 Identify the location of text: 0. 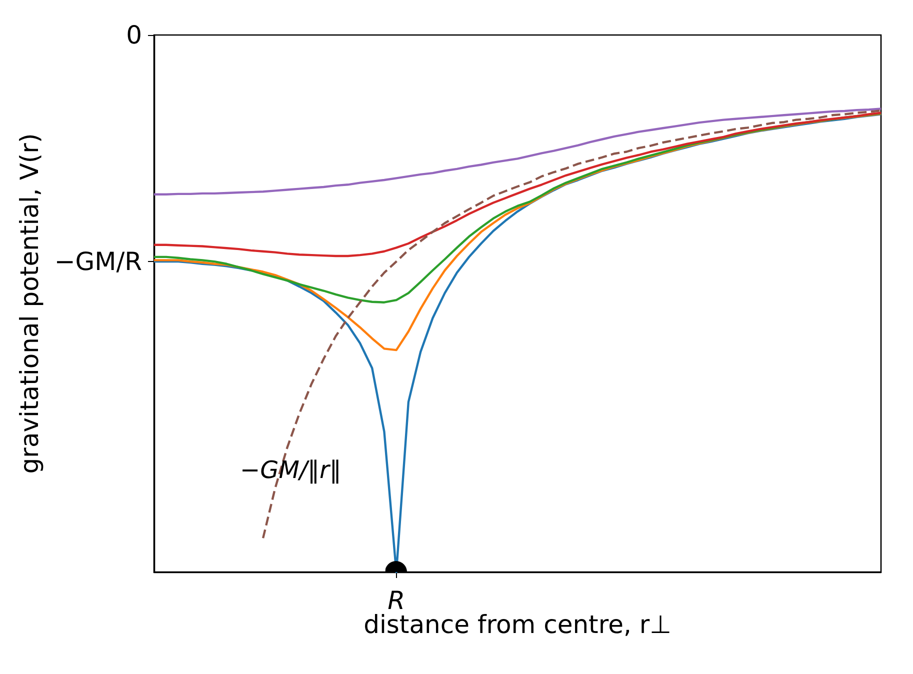
(134, 35).